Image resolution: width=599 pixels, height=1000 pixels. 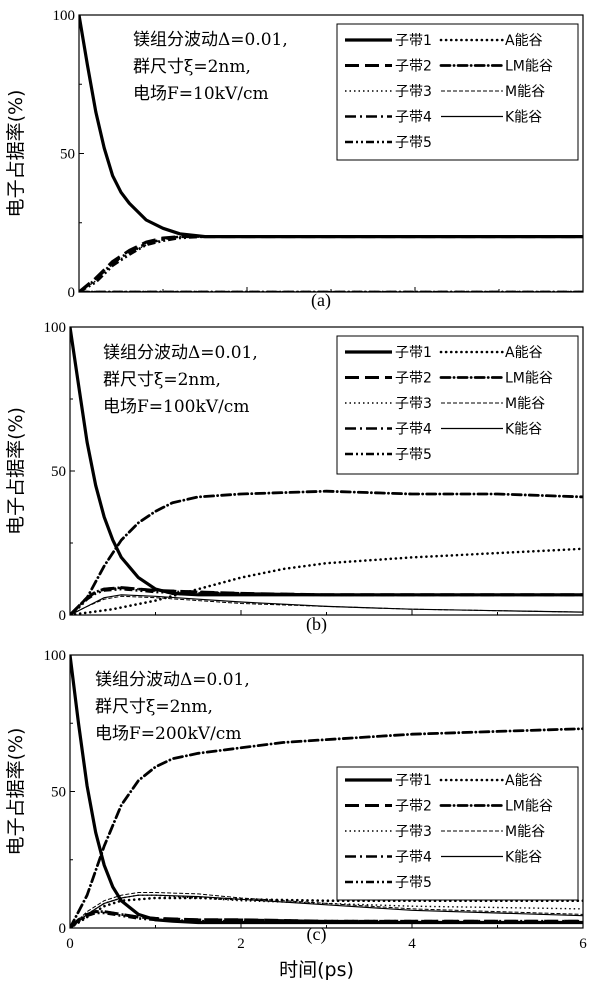 I want to click on panel-label: (b), so click(x=316, y=624).